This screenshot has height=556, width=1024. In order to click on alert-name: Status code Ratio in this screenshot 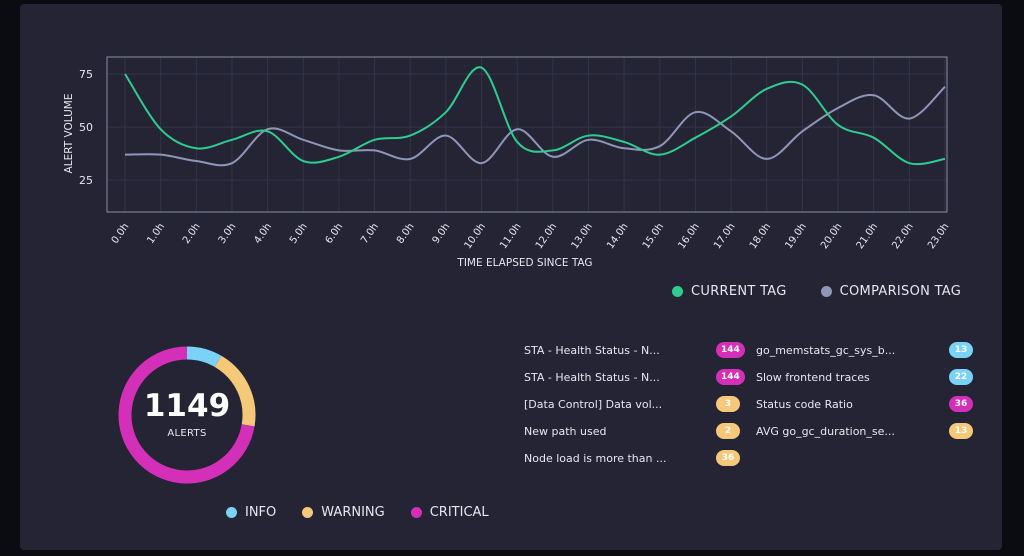, I will do `click(804, 404)`.